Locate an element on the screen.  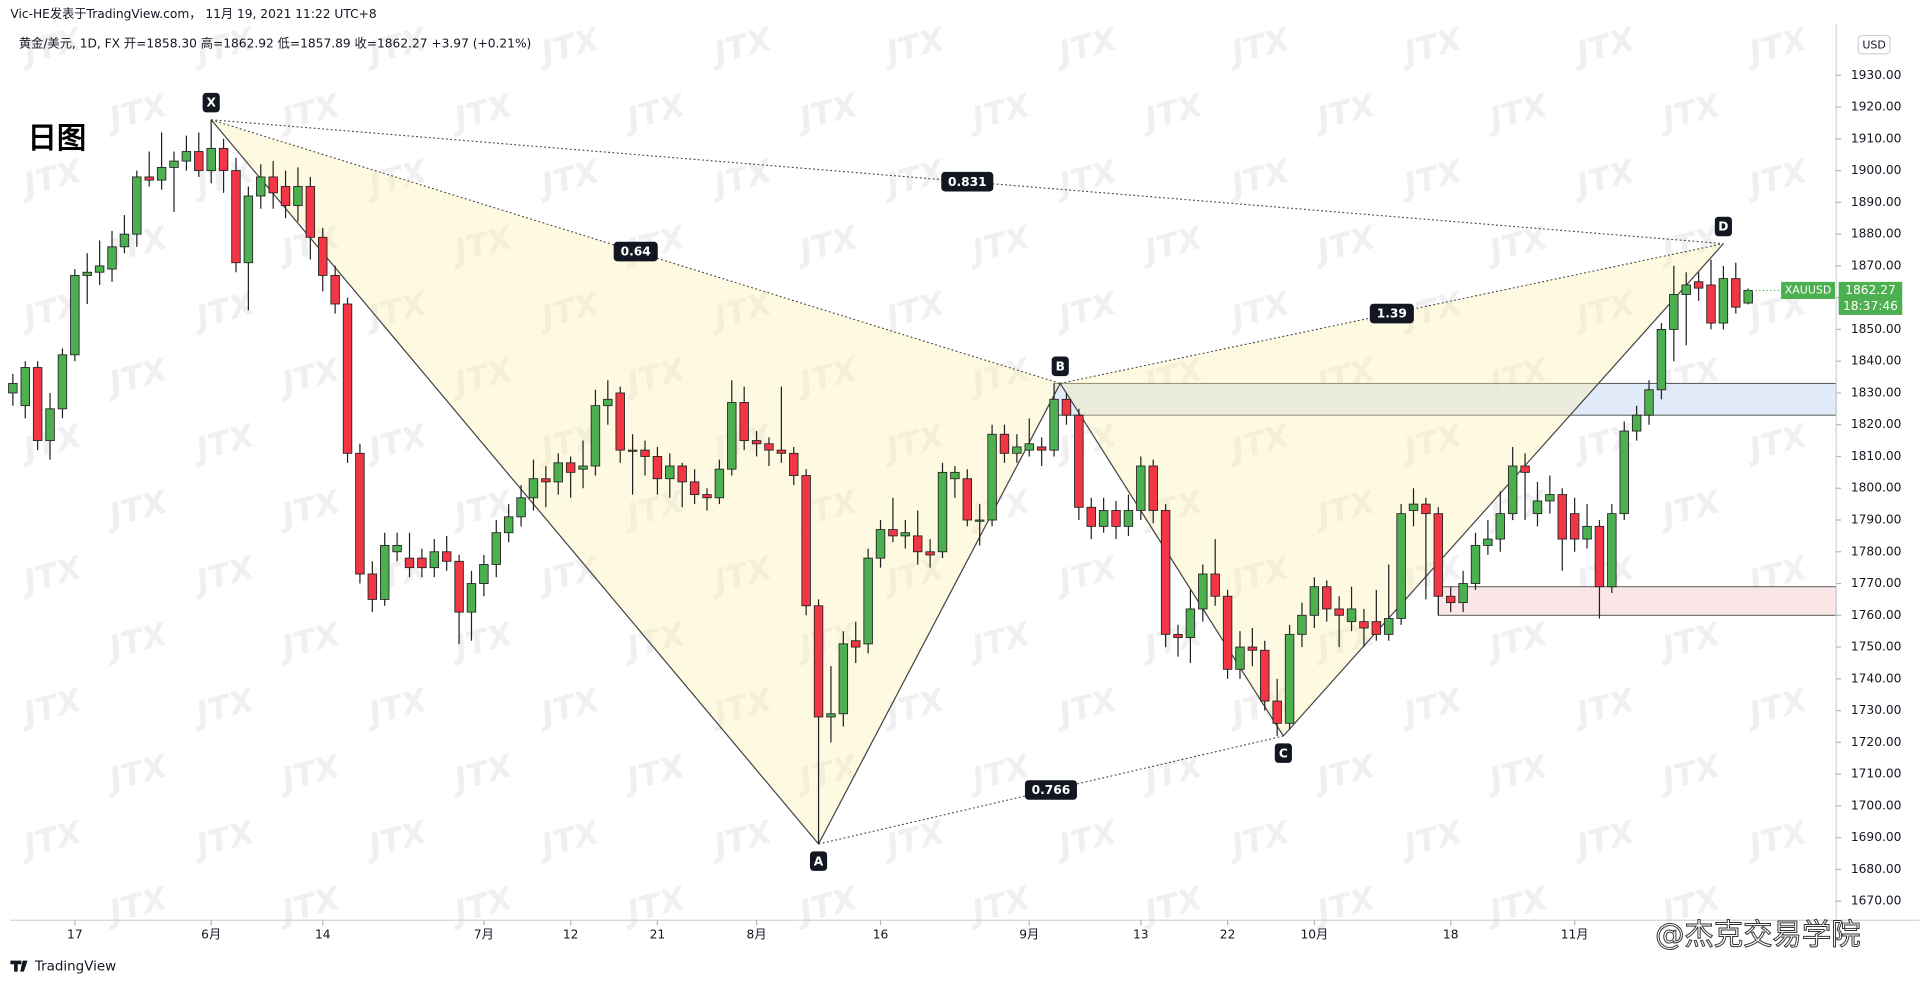
y-tick-label: 1730.00 is located at coordinates (1876, 710).